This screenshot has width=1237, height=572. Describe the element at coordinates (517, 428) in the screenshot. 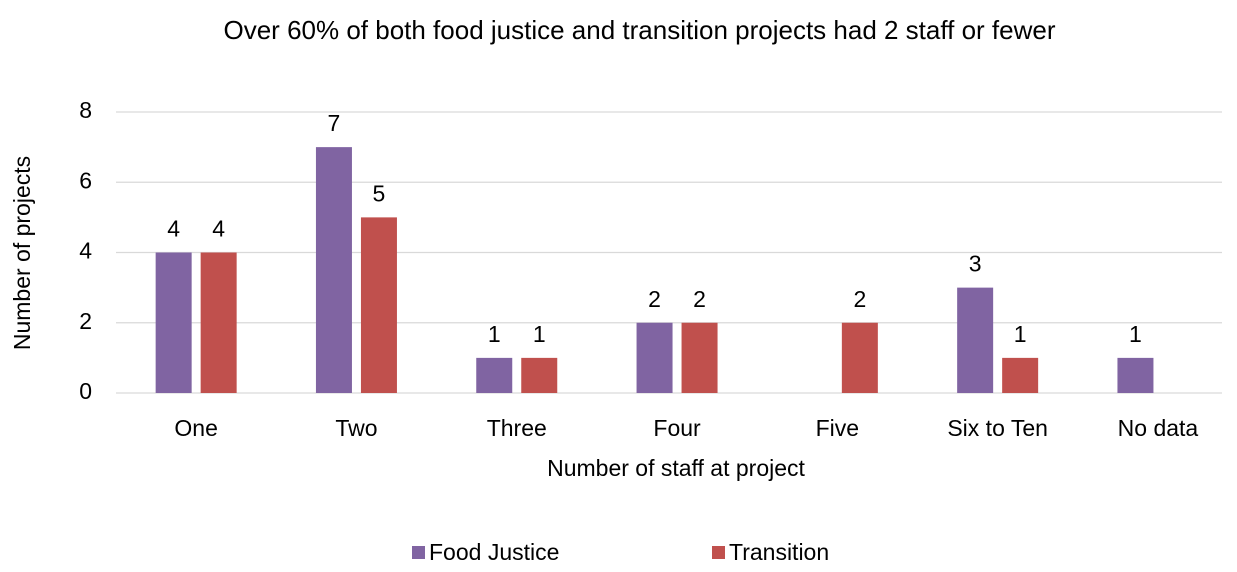

I see `x-tick-label: Three` at that location.